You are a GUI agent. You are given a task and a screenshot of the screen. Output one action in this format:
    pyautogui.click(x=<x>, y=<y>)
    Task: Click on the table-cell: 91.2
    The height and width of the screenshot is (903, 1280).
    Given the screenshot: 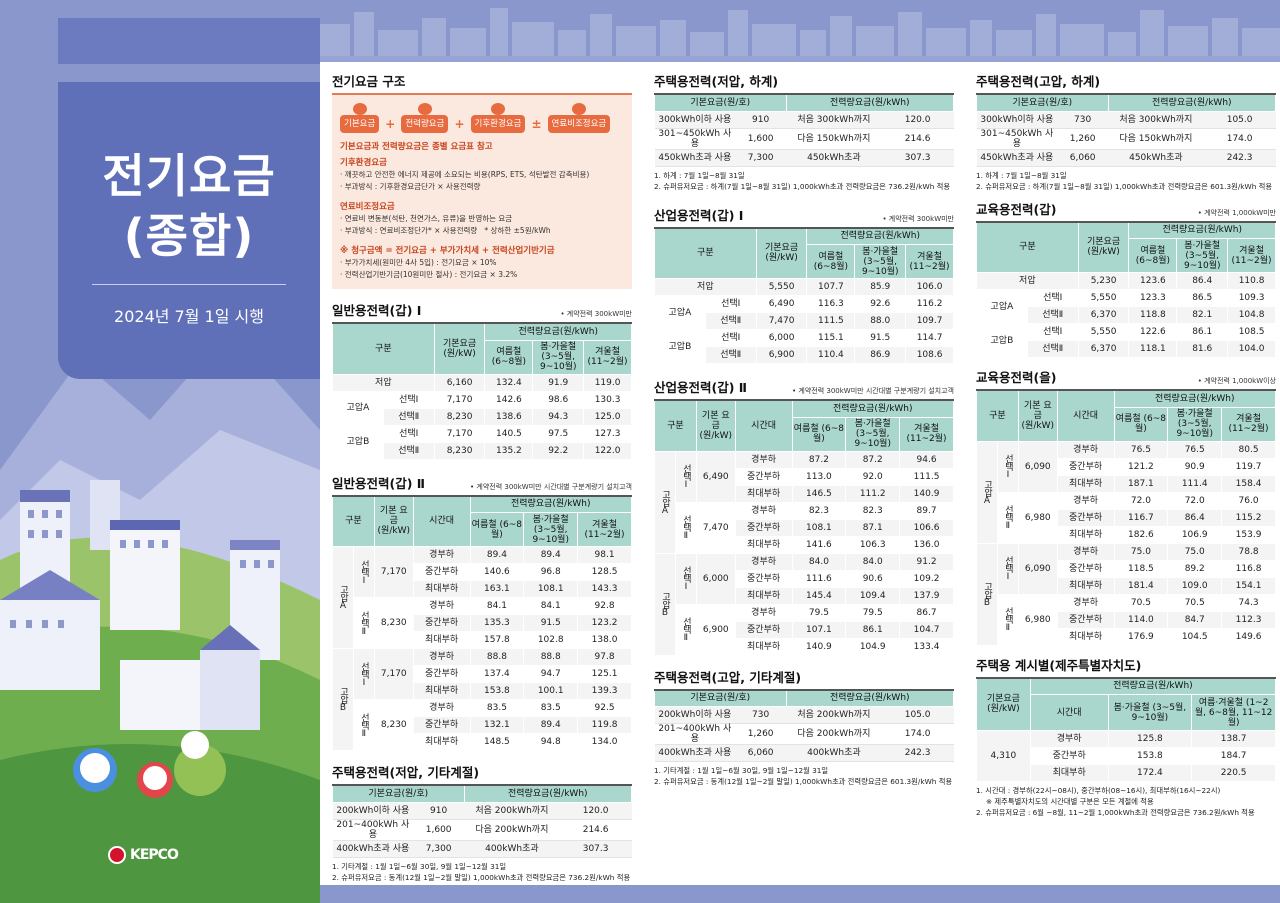 What is the action you would take?
    pyautogui.click(x=926, y=561)
    